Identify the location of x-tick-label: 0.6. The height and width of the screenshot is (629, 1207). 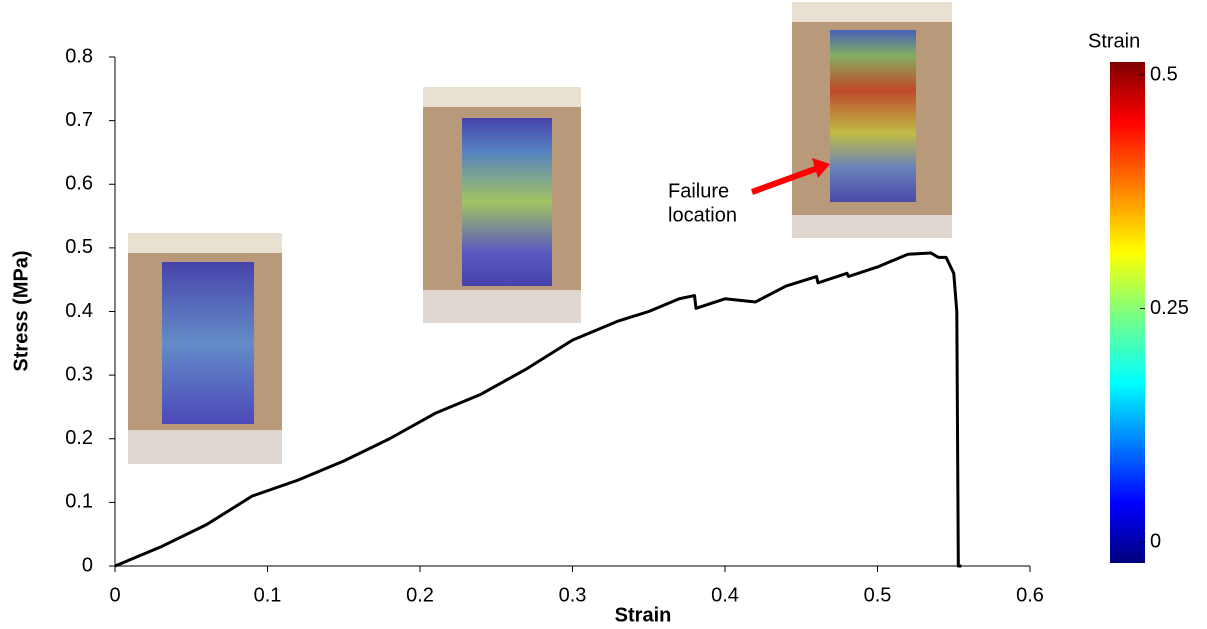
(1030, 595).